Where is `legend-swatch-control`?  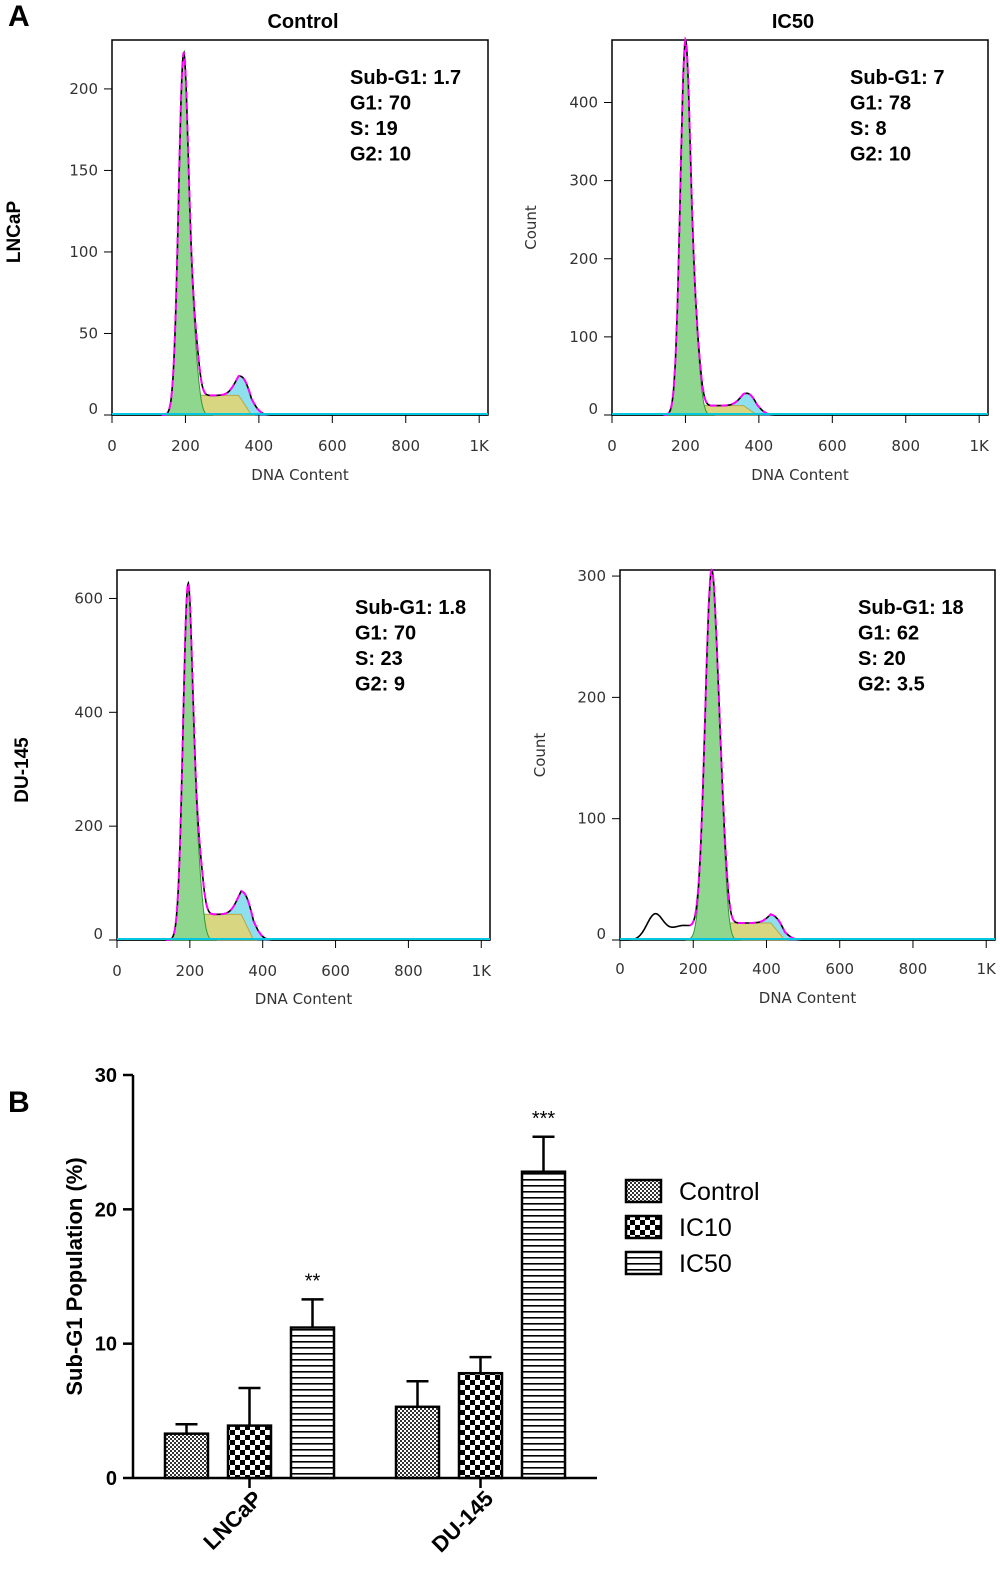
legend-swatch-control is located at coordinates (643, 1191).